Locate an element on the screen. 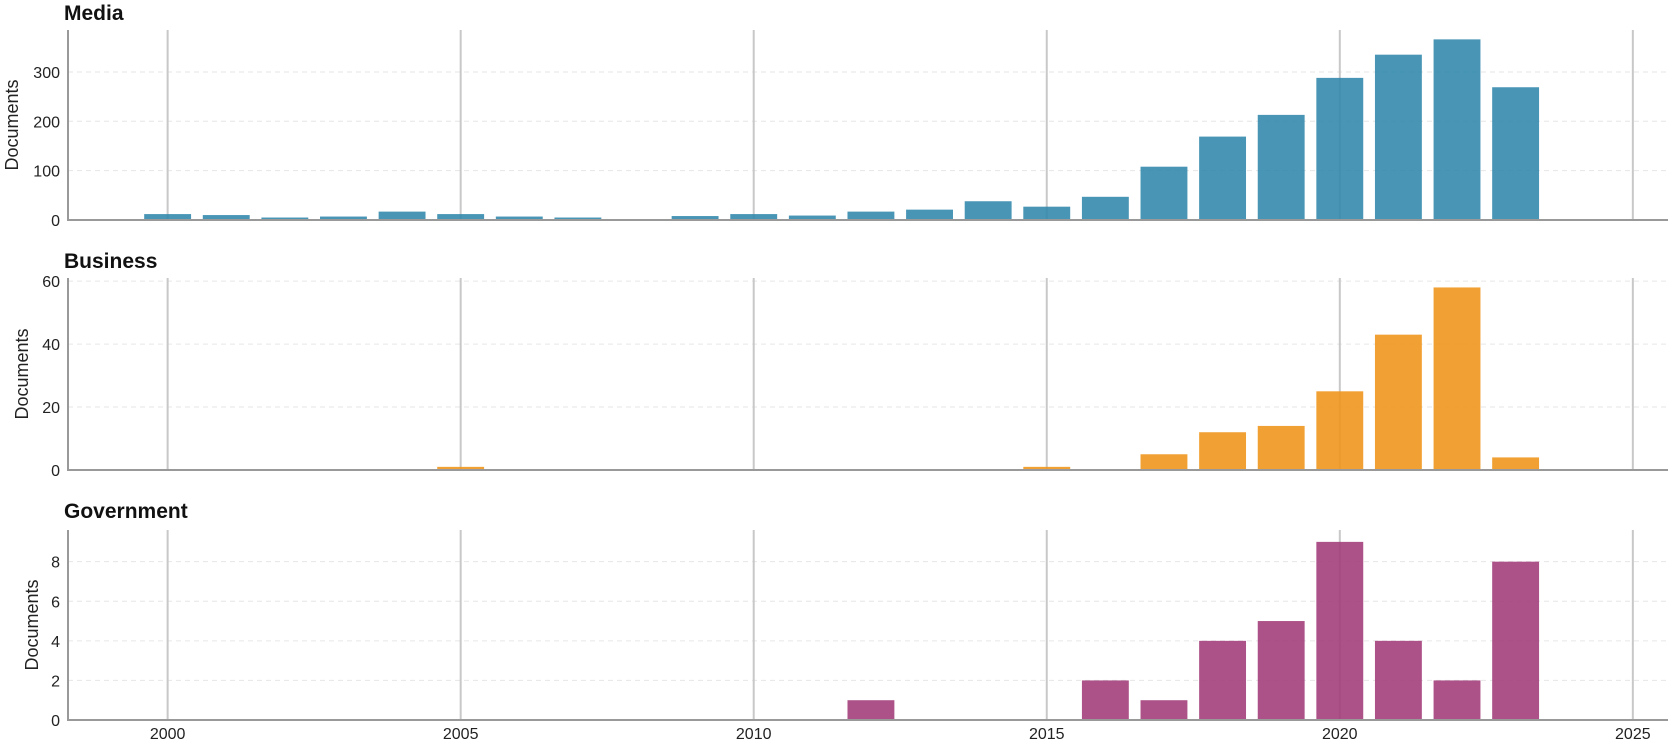 Image resolution: width=1675 pixels, height=748 pixels. y-tick-label: 40 is located at coordinates (51, 345).